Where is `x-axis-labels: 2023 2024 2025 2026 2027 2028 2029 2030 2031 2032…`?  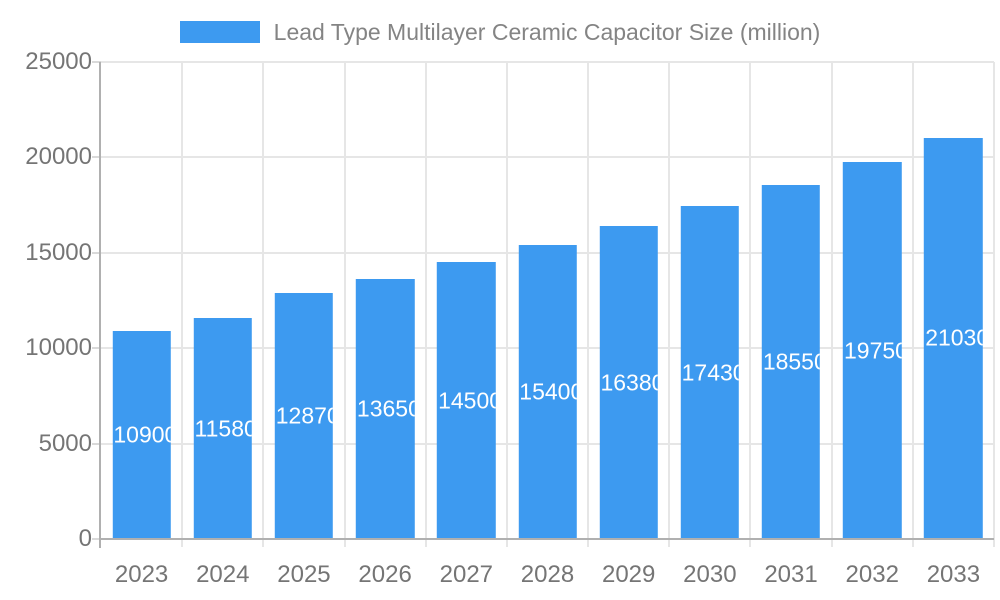 x-axis-labels: 2023 2024 2025 2026 2027 2028 2029 2030 2031 2032… is located at coordinates (547, 577).